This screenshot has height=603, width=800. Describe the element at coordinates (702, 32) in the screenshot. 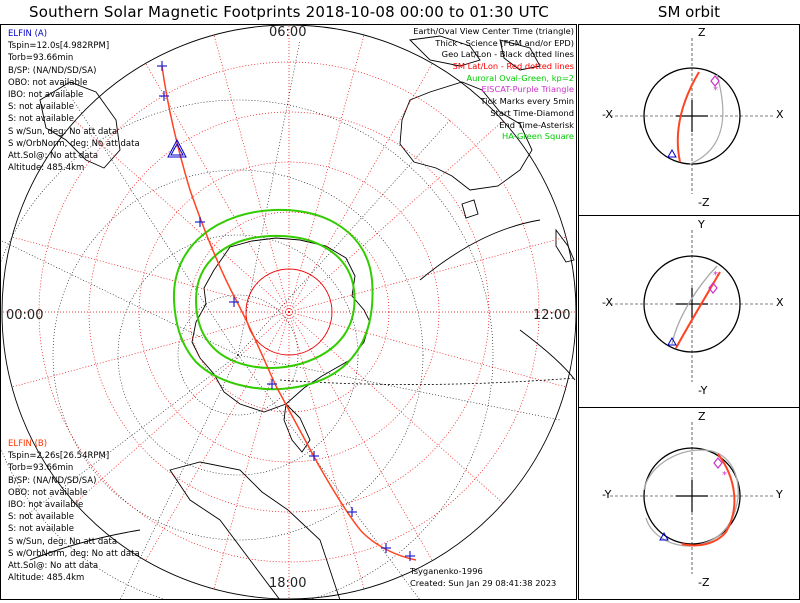

I see `sm-xz-top-label: Z` at that location.